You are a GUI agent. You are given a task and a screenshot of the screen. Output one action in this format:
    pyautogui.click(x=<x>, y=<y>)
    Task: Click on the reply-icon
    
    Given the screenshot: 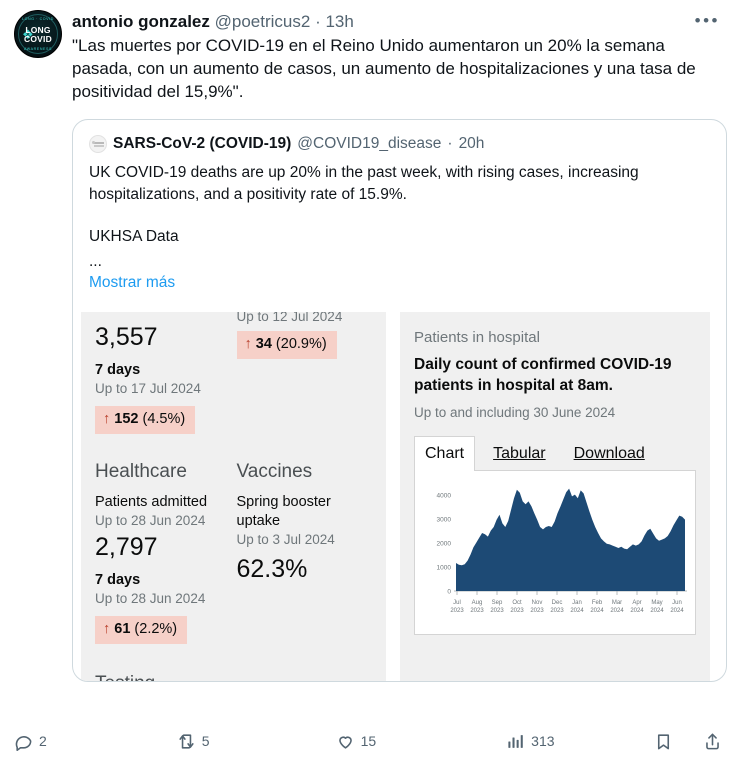 What is the action you would take?
    pyautogui.click(x=23, y=743)
    